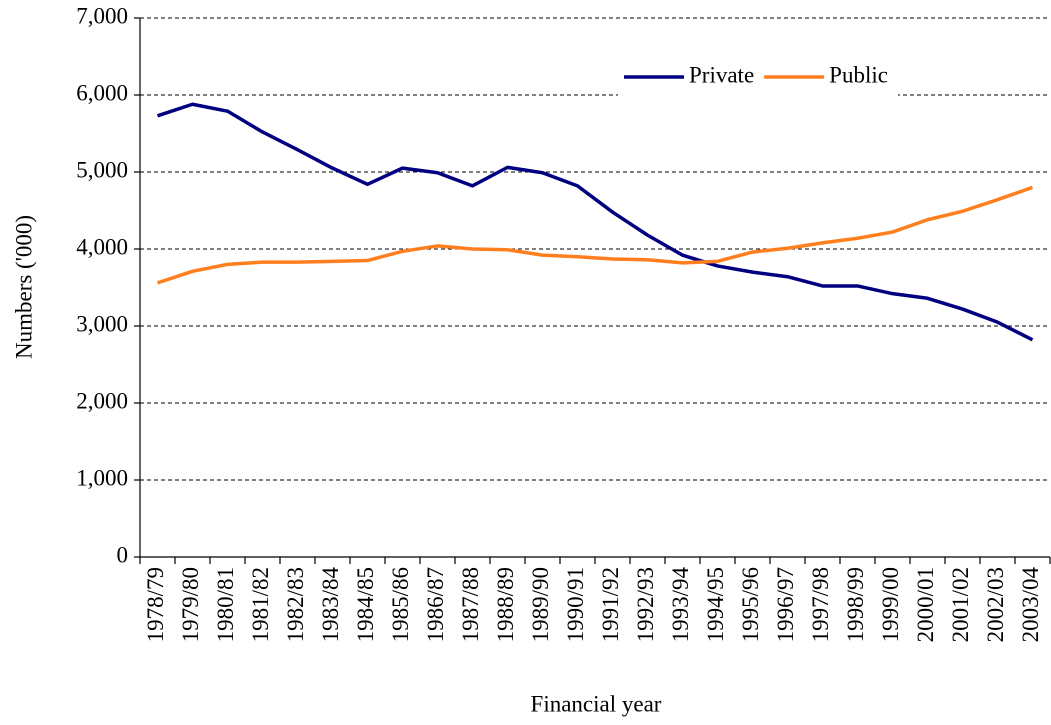  What do you see at coordinates (645, 604) in the screenshot?
I see `x-tick-label: 1992/93` at bounding box center [645, 604].